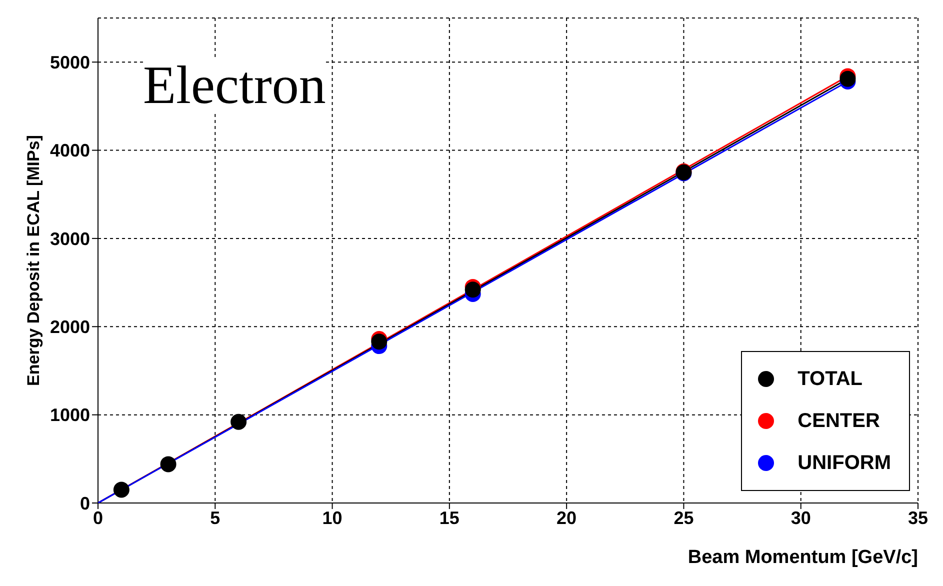  What do you see at coordinates (684, 518) in the screenshot?
I see `x-tick-label: 25` at bounding box center [684, 518].